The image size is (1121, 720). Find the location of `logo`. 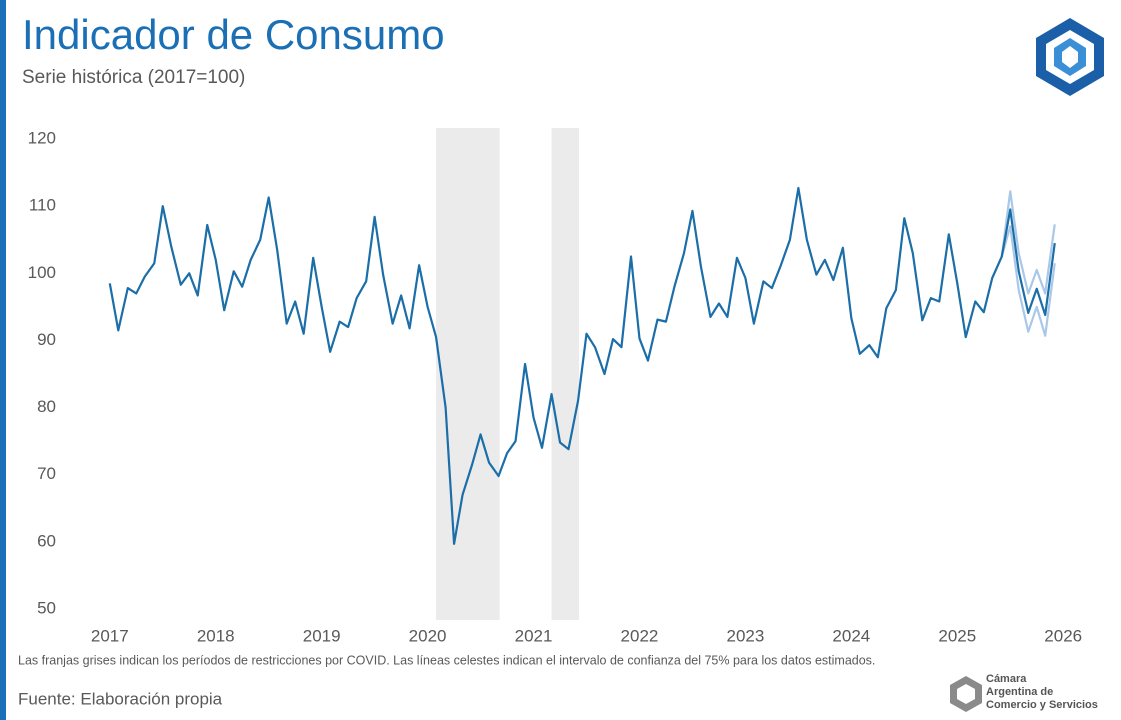

logo is located at coordinates (1070, 57).